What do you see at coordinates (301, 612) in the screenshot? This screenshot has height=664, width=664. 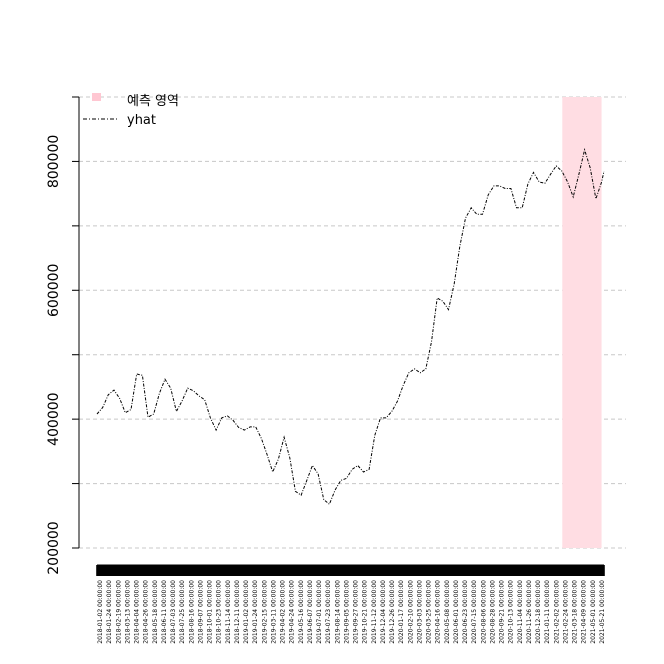 I see `x-tick-label: 2019-05-16 00:00:00` at bounding box center [301, 612].